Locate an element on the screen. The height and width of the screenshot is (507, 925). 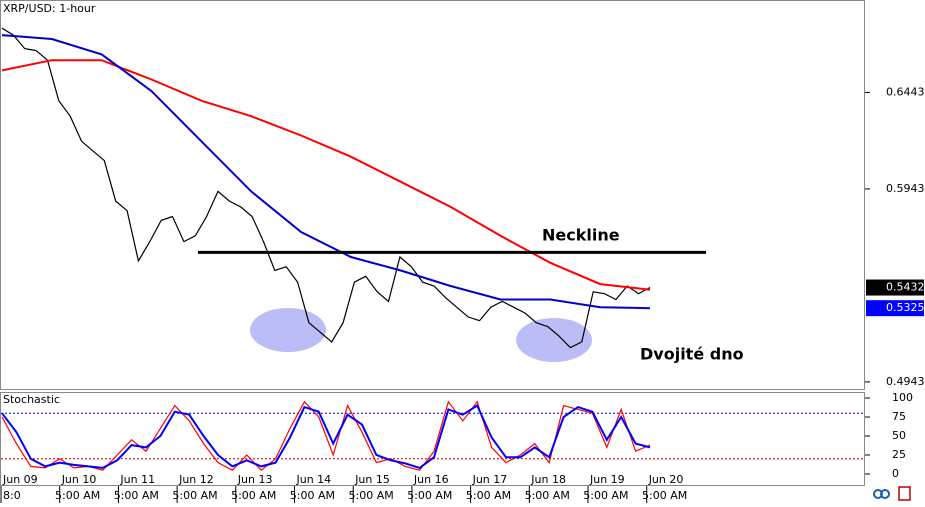
toolbar-icons is located at coordinates (892, 493).